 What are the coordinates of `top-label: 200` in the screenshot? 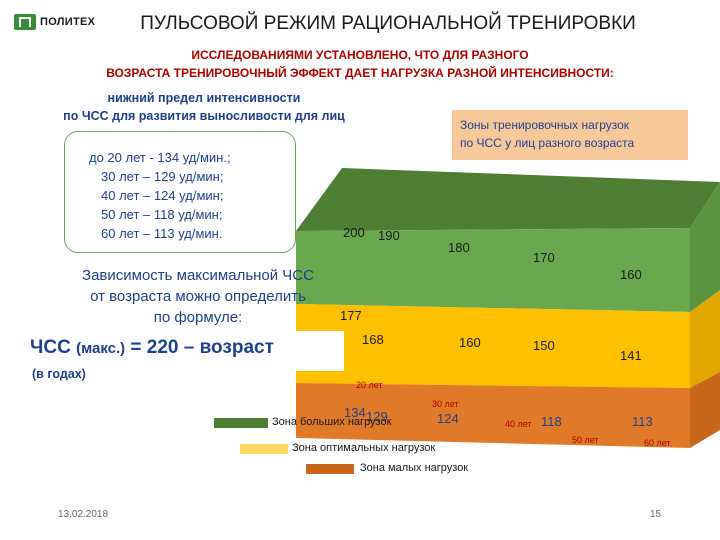 It's located at (354, 232).